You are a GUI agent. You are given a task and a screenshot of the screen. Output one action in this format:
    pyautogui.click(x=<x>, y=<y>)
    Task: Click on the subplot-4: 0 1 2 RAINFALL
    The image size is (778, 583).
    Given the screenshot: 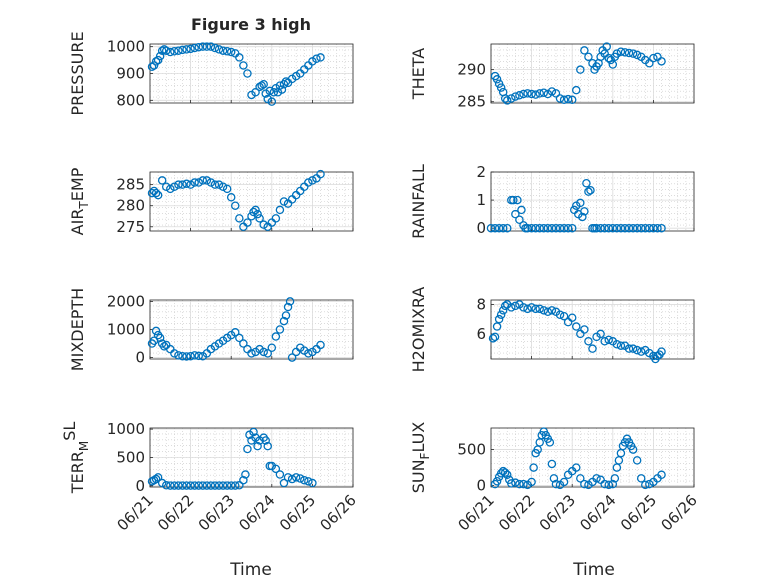 What is the action you would take?
    pyautogui.click(x=552, y=201)
    